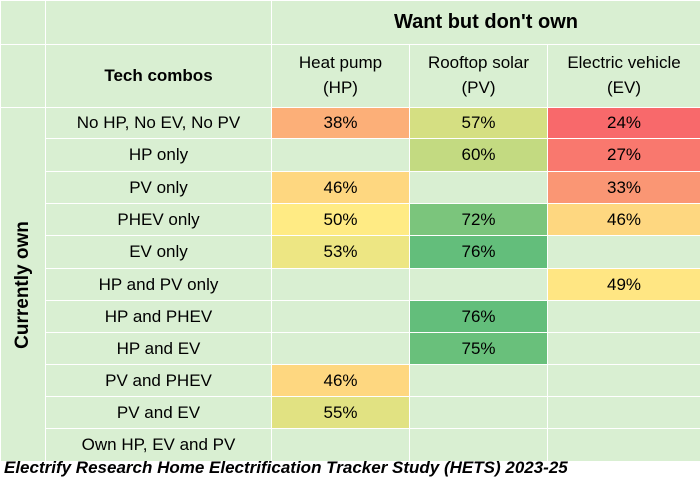  I want to click on row-label: HP and EV, so click(159, 349).